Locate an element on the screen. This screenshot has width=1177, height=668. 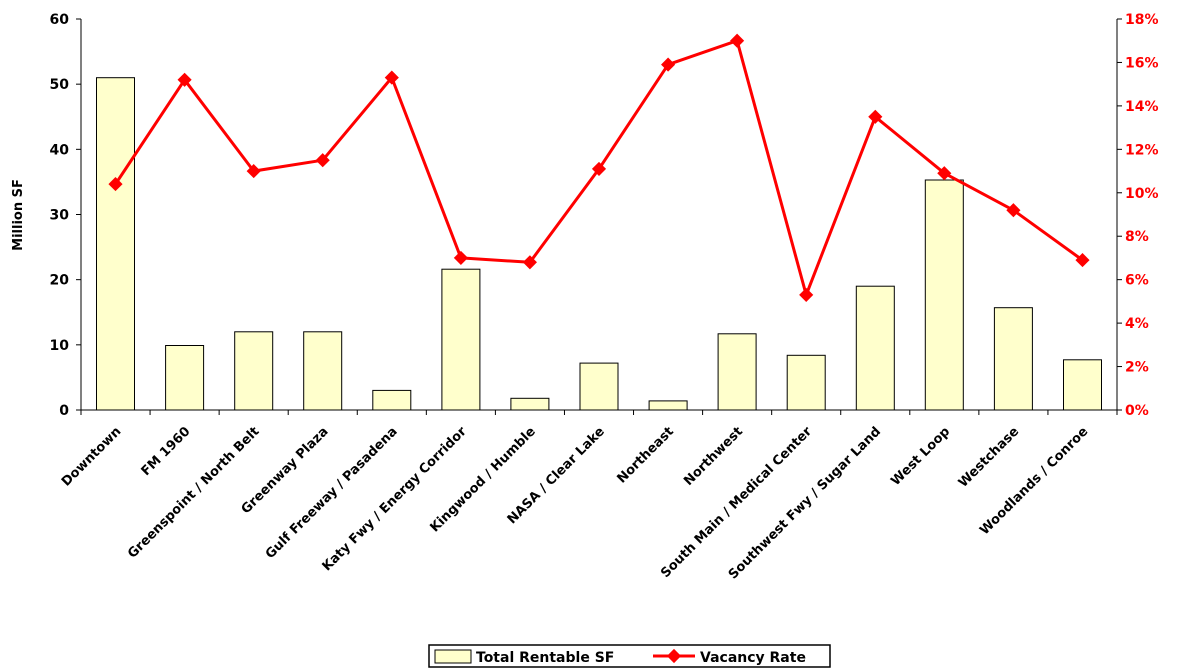
legend-box is located at coordinates (629, 656).